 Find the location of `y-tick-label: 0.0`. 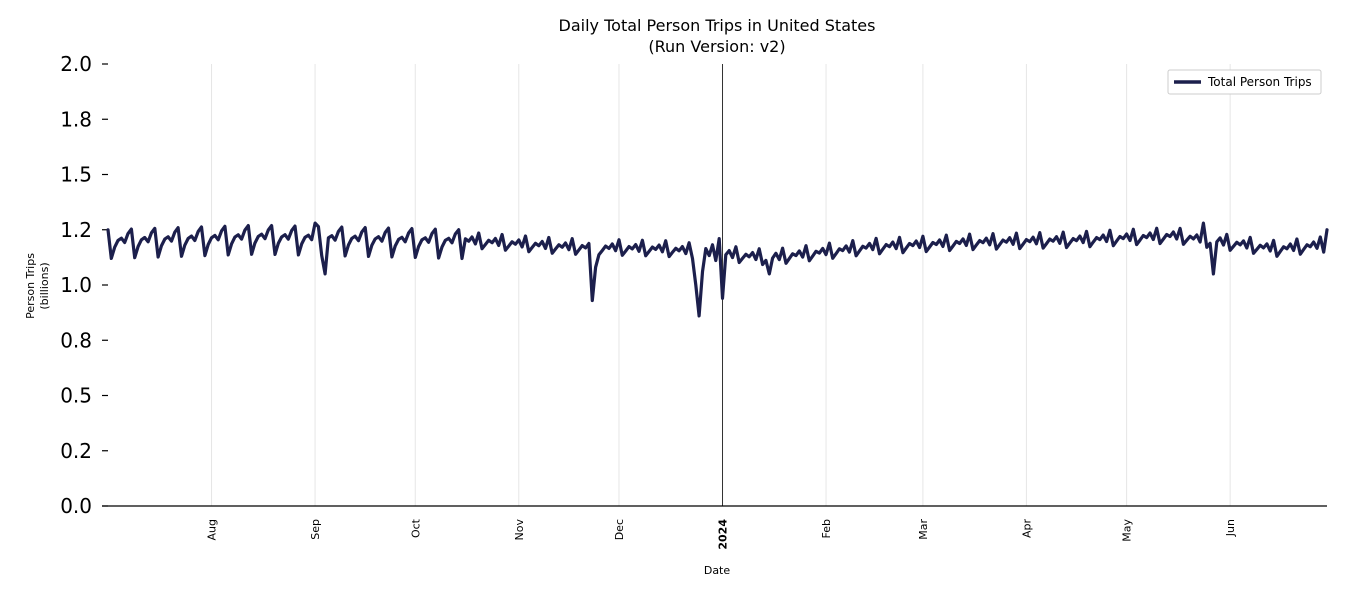

y-tick-label: 0.0 is located at coordinates (76, 506).